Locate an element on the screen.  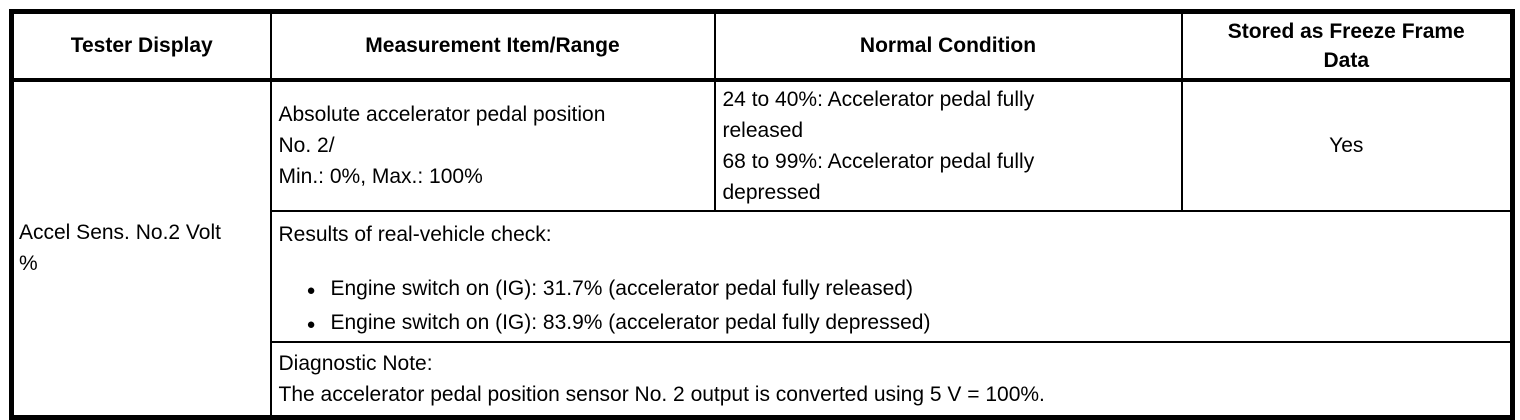
results-check-title: Results of real-vehicle check: is located at coordinates (415, 234).